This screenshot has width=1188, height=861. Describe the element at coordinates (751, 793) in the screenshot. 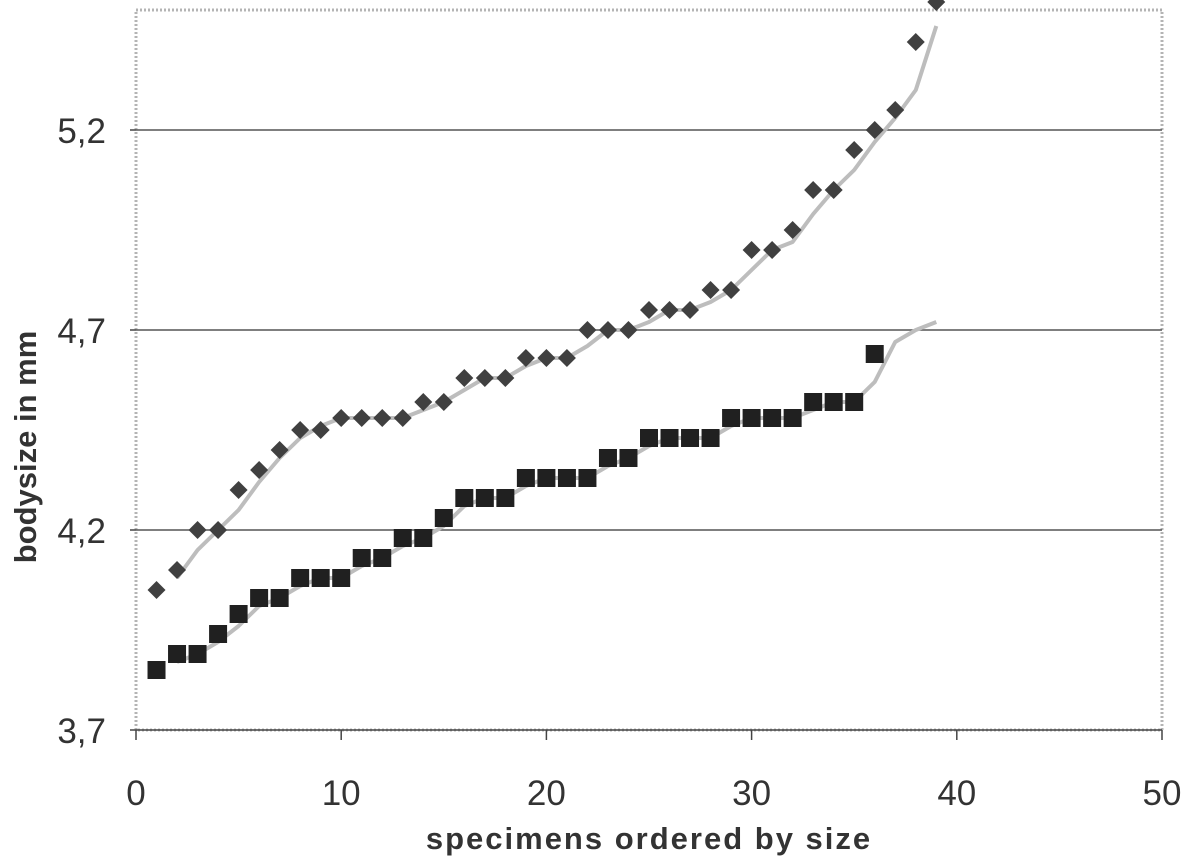

I see `x-tick-label: 30` at that location.